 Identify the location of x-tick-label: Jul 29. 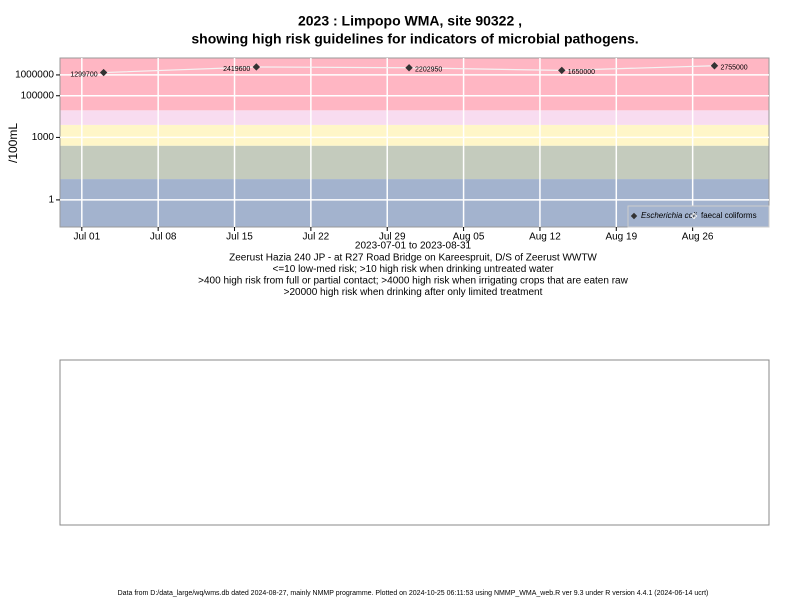
(392, 237).